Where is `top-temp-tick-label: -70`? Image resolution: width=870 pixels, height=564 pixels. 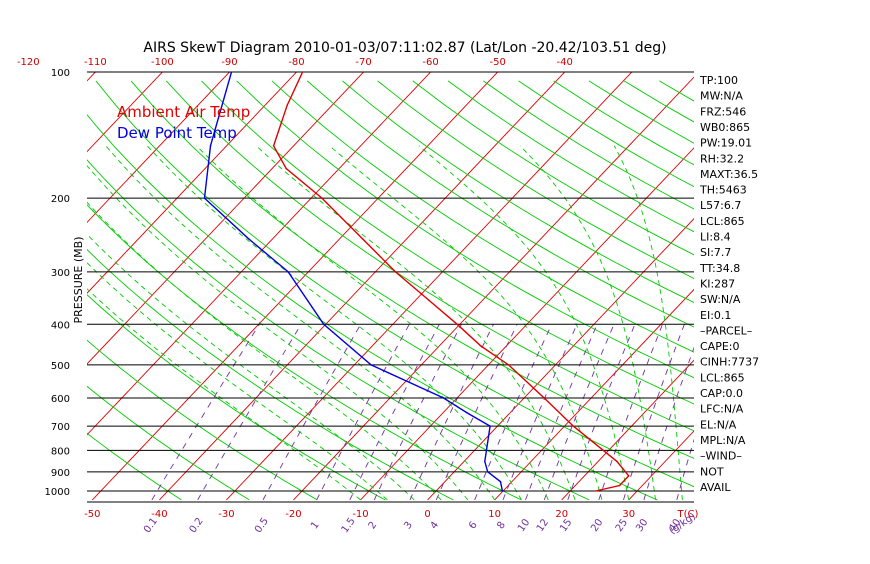 top-temp-tick-label: -70 is located at coordinates (363, 62).